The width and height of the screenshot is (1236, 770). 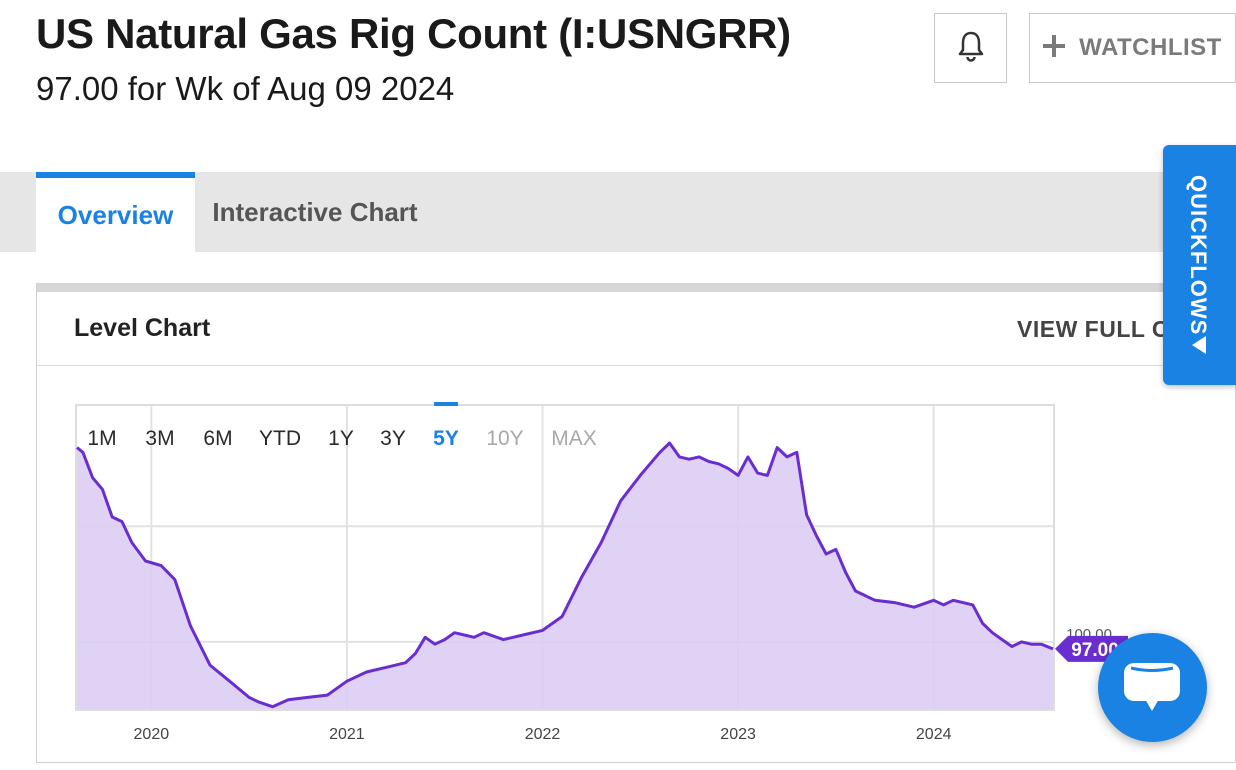 I want to click on active-range-indicator, so click(x=446, y=404).